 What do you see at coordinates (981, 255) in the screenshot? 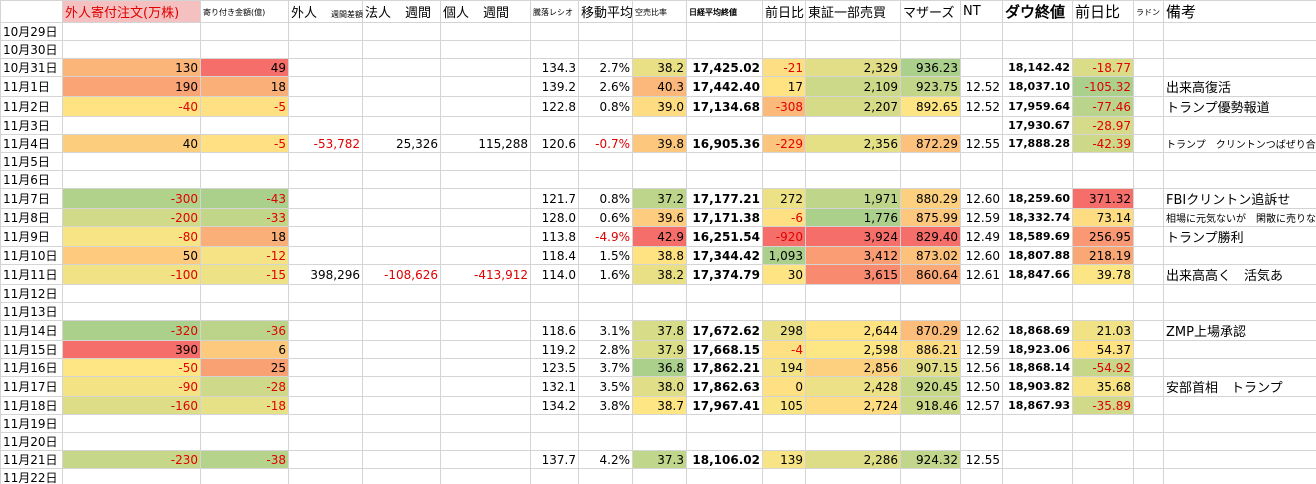
I see `value-cell: 12.60` at bounding box center [981, 255].